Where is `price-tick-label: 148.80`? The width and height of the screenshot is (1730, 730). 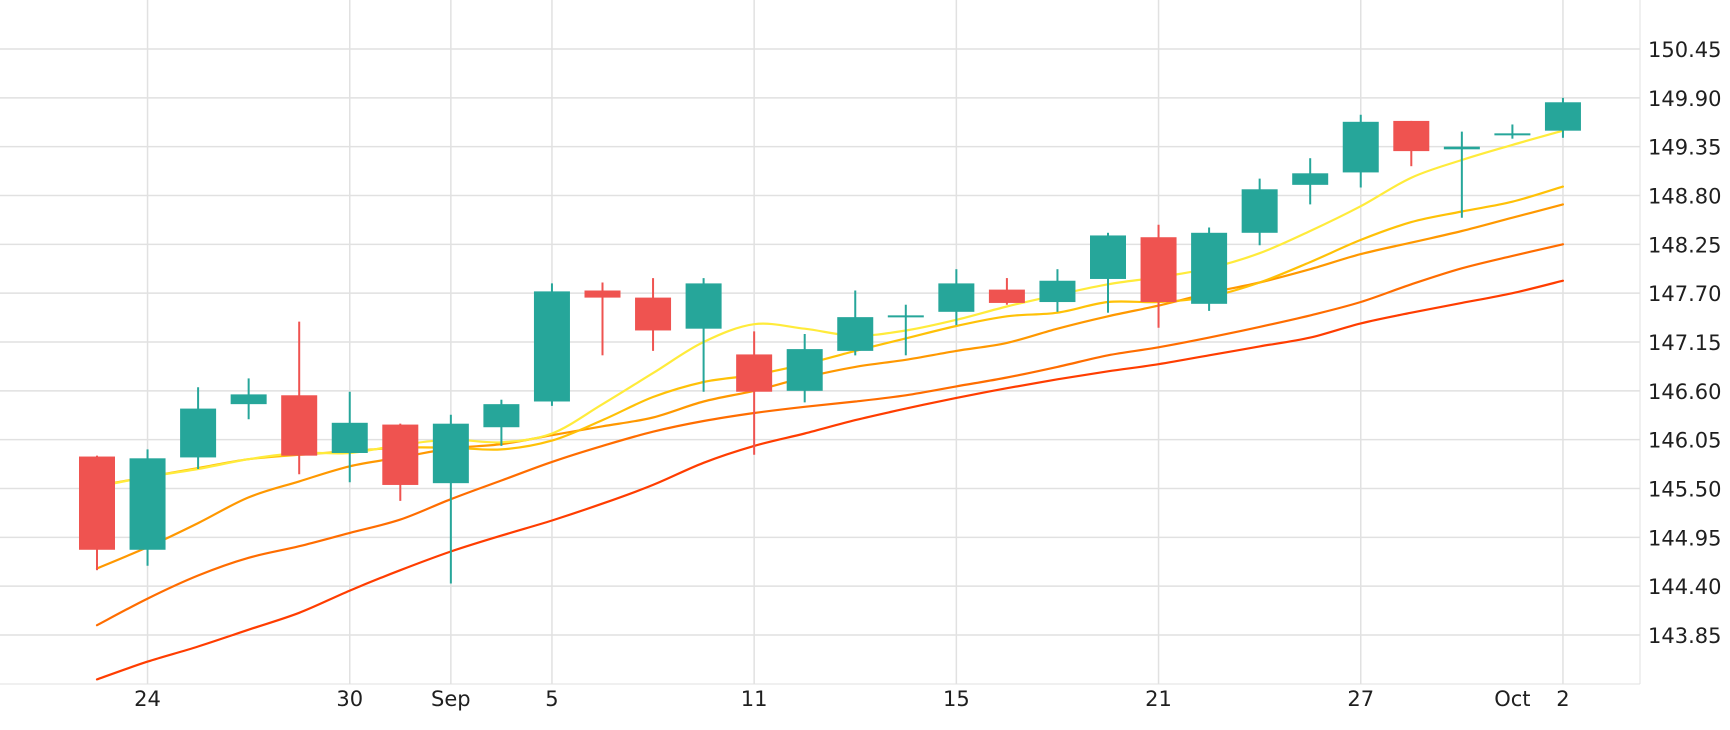
price-tick-label: 148.80 is located at coordinates (1684, 197).